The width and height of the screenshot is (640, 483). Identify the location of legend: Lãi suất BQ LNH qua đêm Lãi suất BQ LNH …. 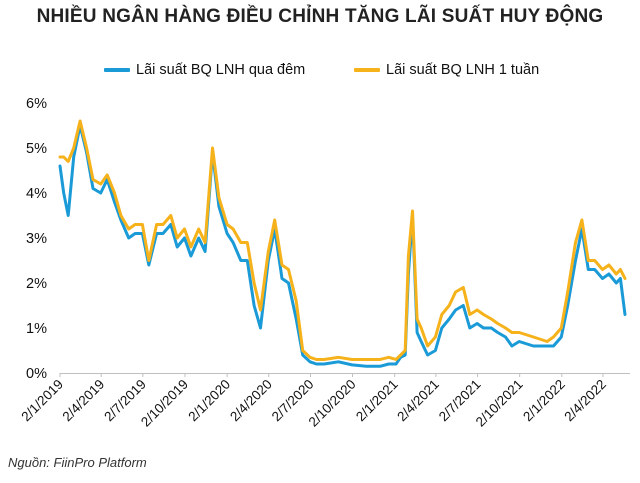
(320, 73).